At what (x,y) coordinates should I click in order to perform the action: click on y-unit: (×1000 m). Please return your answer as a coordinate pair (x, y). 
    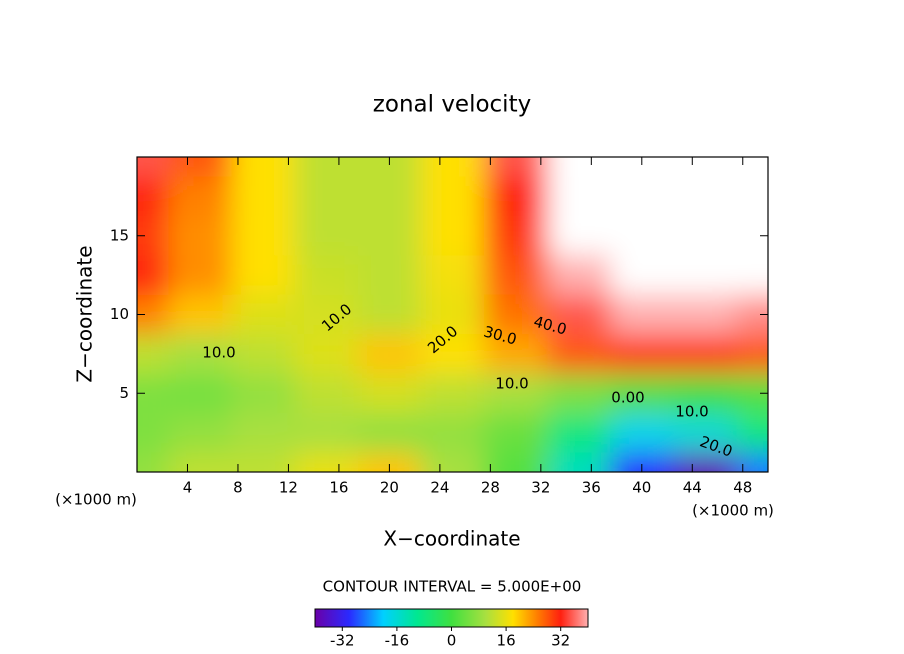
    Looking at the image, I should click on (96, 500).